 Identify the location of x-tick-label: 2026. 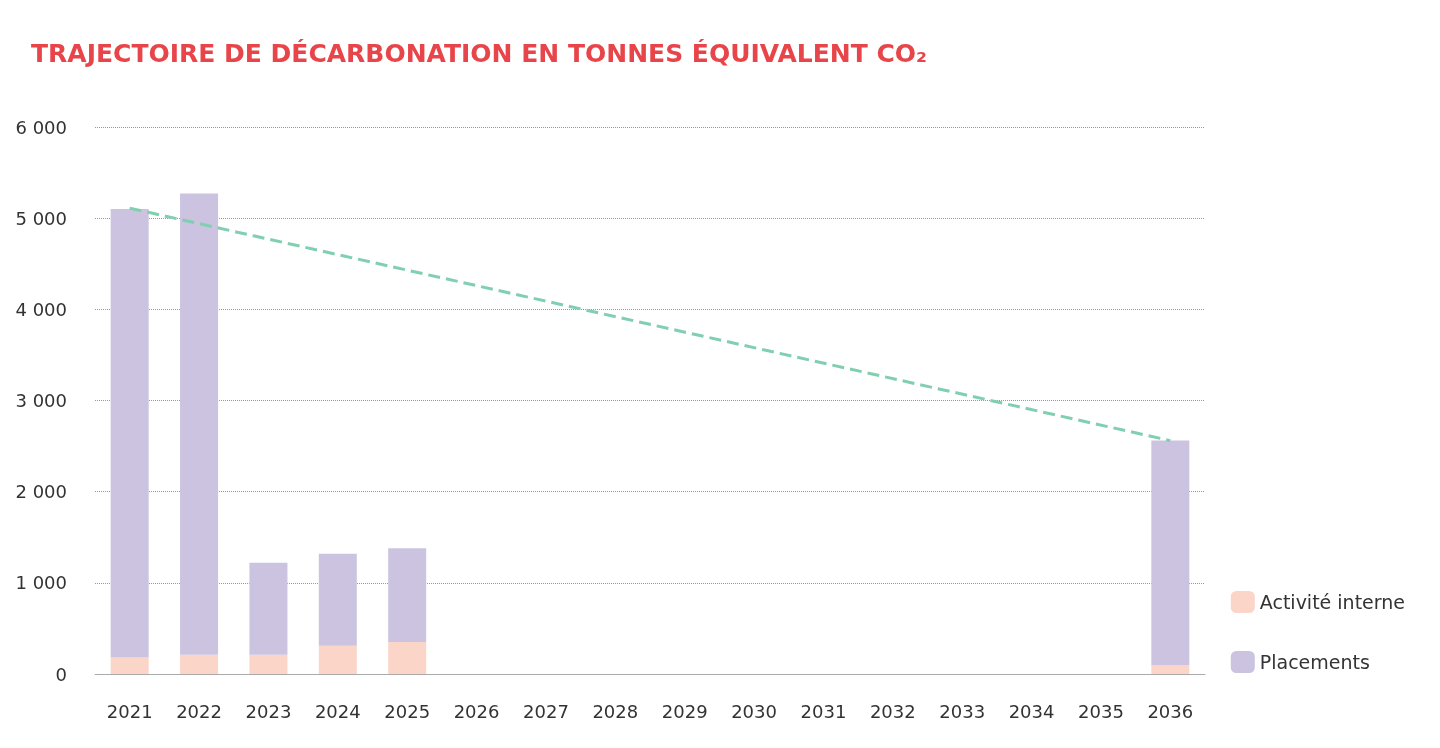
(476, 711).